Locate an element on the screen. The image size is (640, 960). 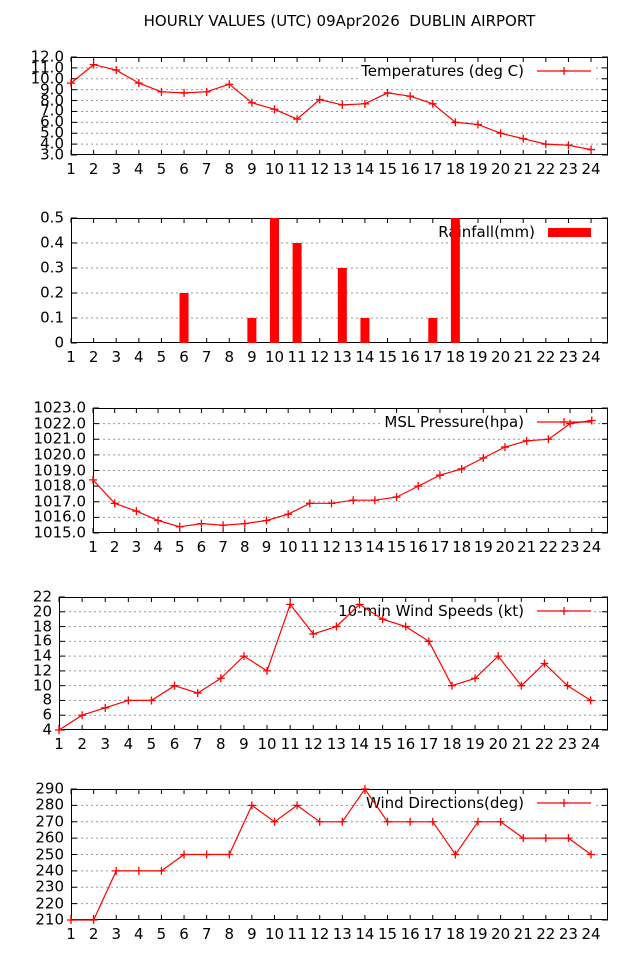
x-tick-label: 14 is located at coordinates (359, 744).